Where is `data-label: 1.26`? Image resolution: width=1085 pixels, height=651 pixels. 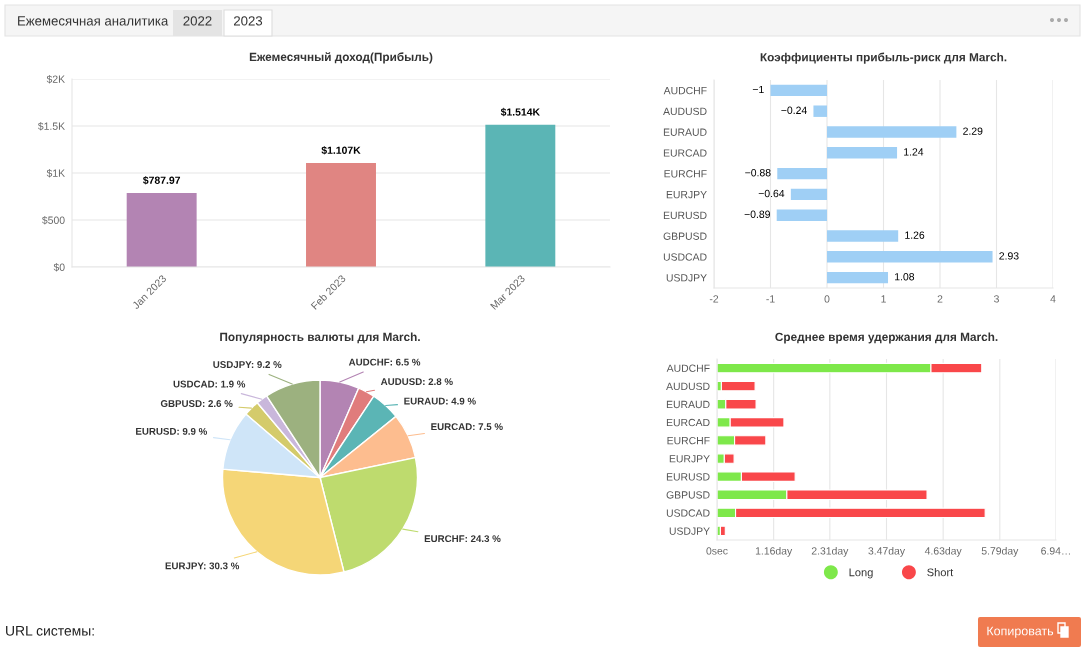
data-label: 1.26 is located at coordinates (915, 235).